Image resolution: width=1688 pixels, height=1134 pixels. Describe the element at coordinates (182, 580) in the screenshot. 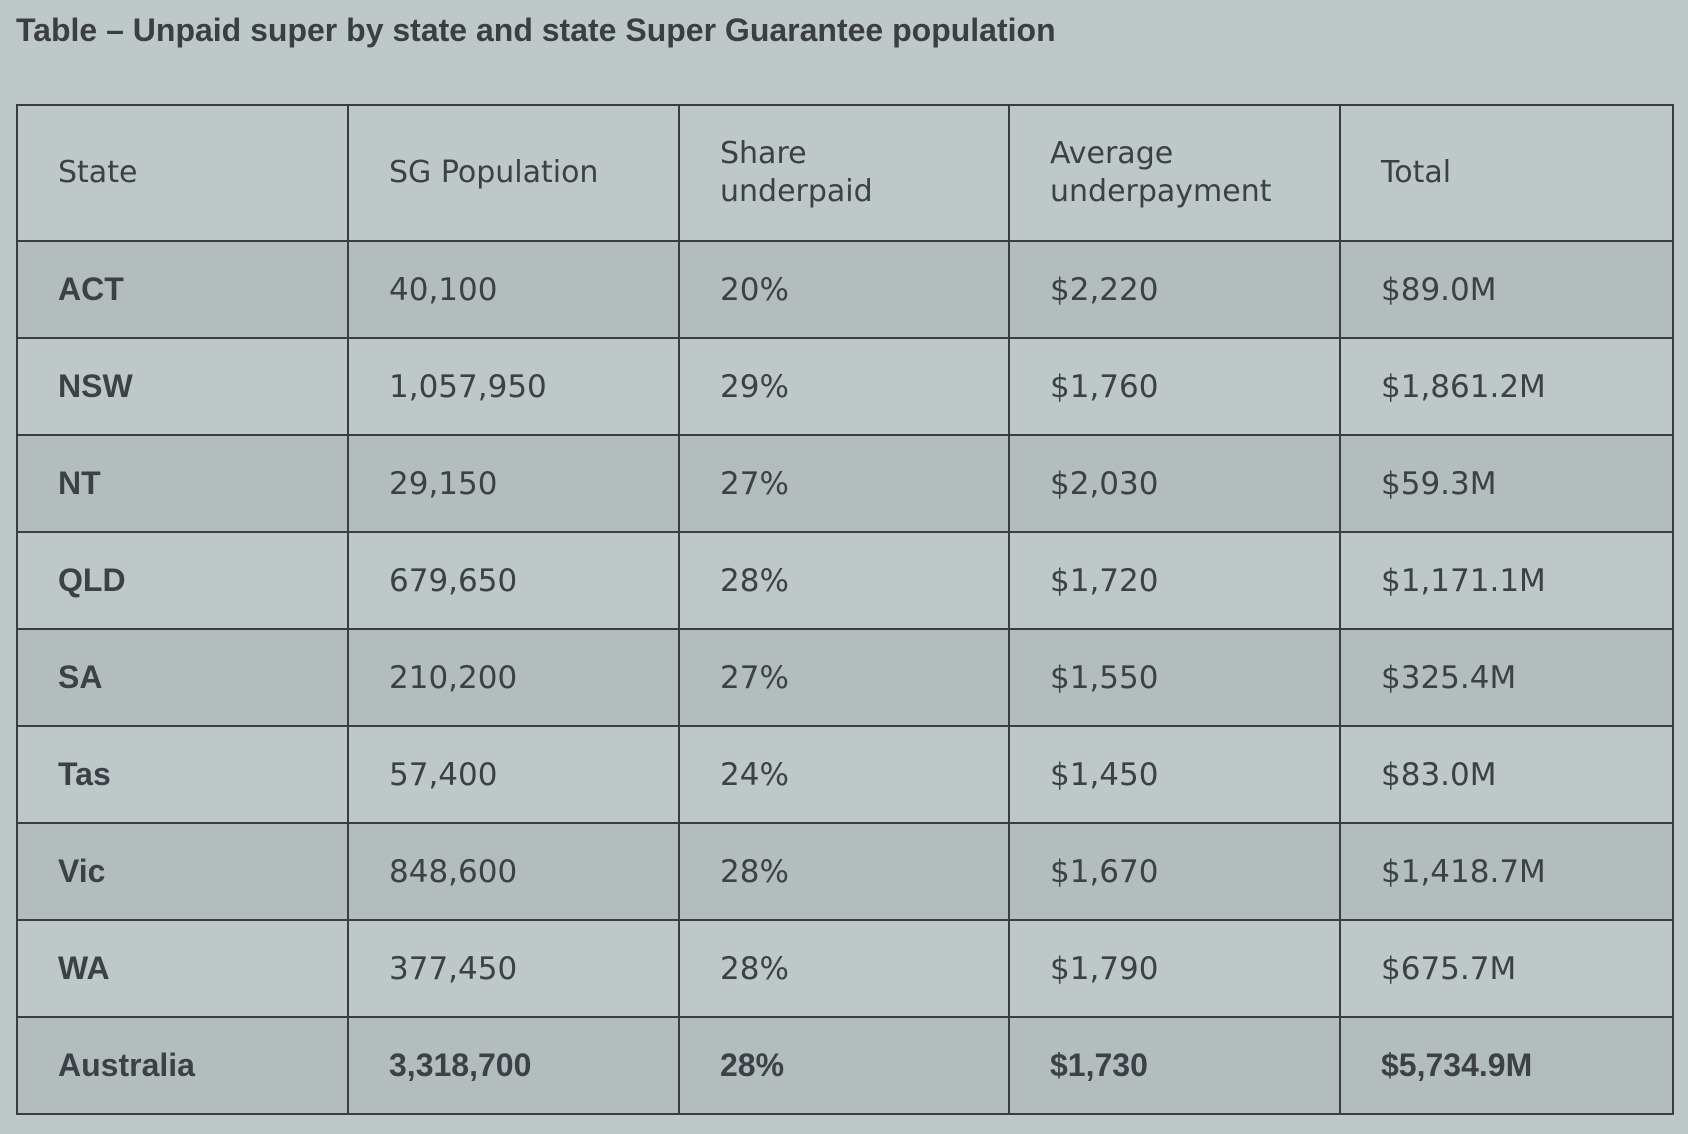

I see `cell-state: QLD` at that location.